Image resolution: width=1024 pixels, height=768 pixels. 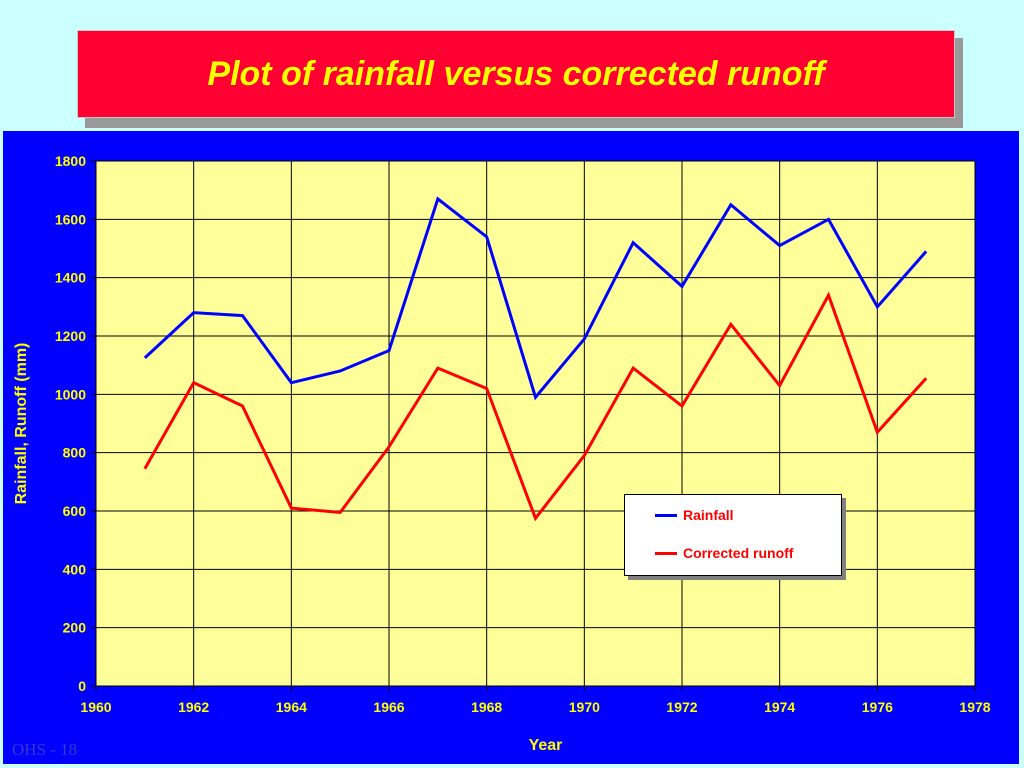 What do you see at coordinates (546, 745) in the screenshot?
I see `x-axis-label: Year` at bounding box center [546, 745].